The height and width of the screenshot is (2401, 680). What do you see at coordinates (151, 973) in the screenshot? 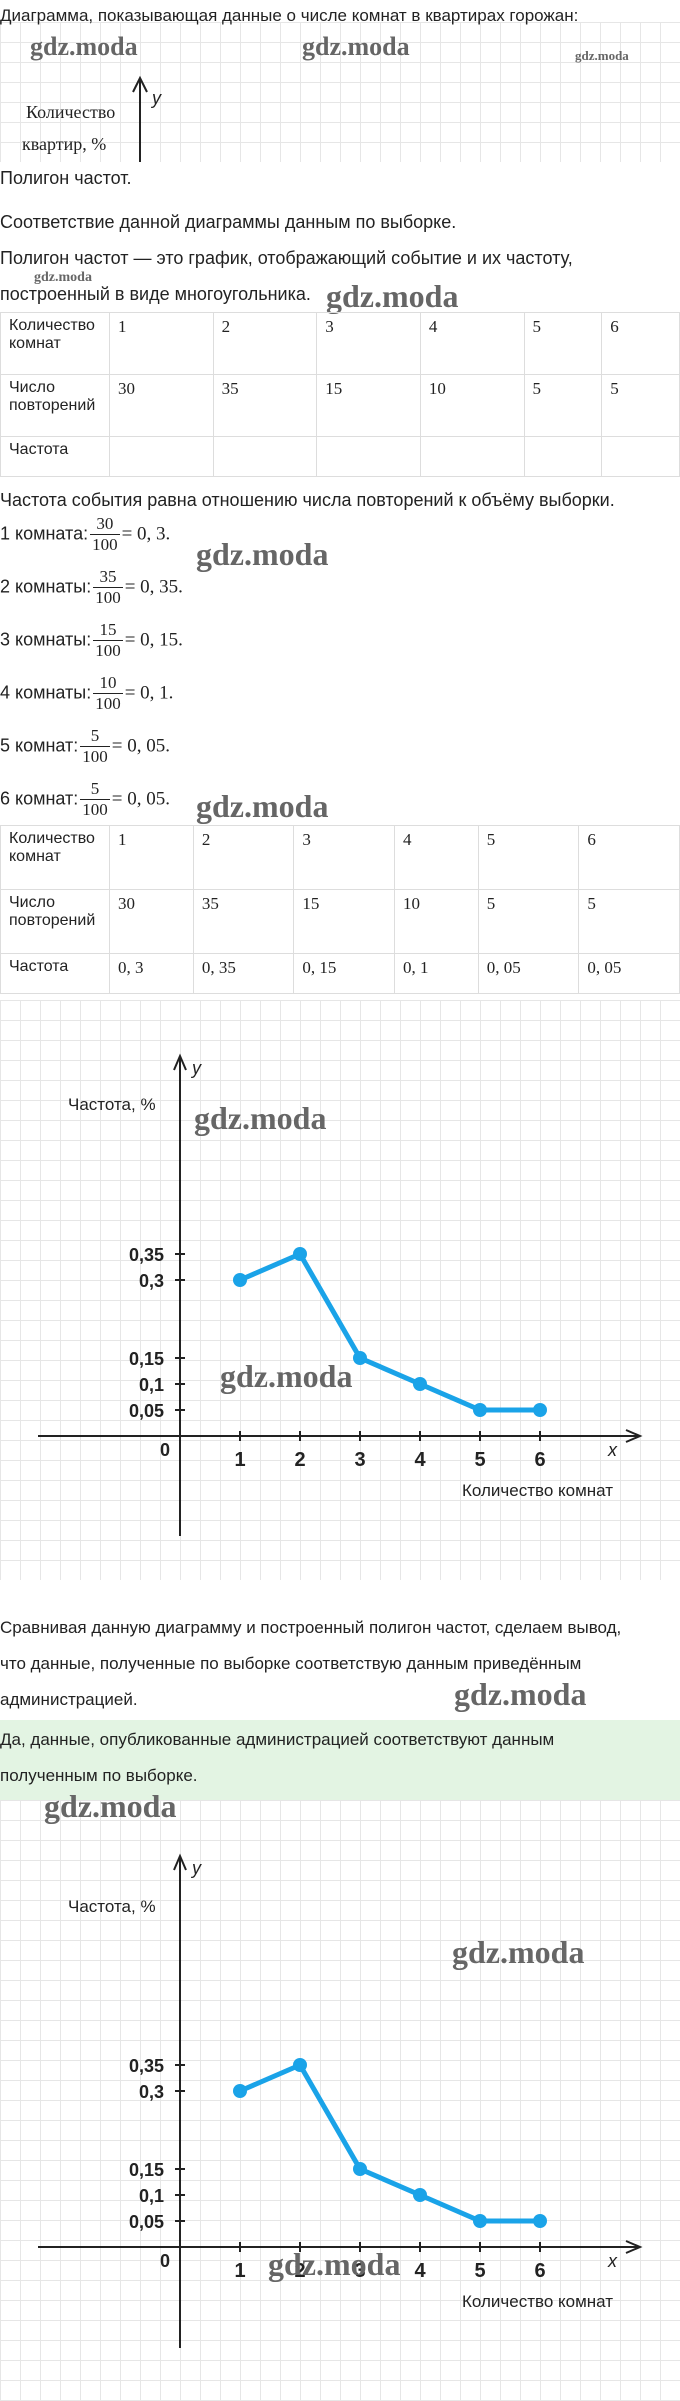
I see `table-cell: 0, 3` at bounding box center [151, 973].